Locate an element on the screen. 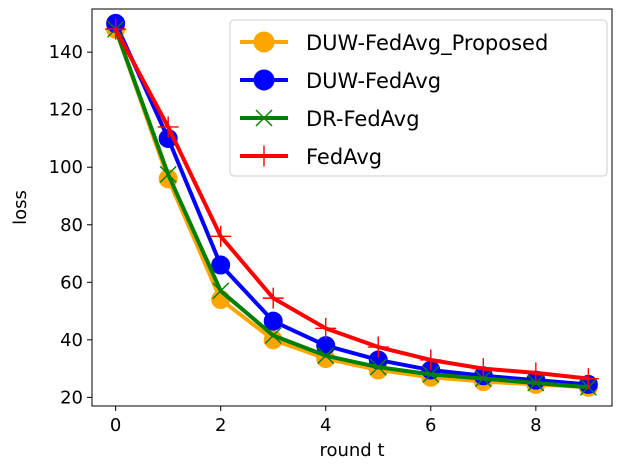 The image size is (630, 470). legend-item: DR-FedAvg is located at coordinates (330, 119).